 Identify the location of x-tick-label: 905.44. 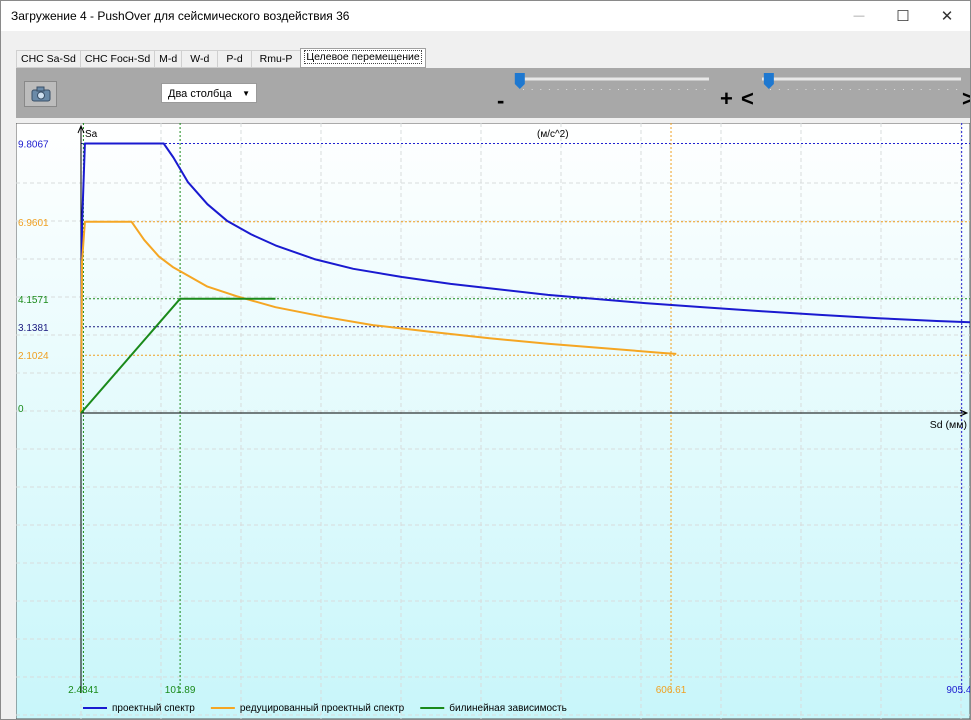
(958, 690).